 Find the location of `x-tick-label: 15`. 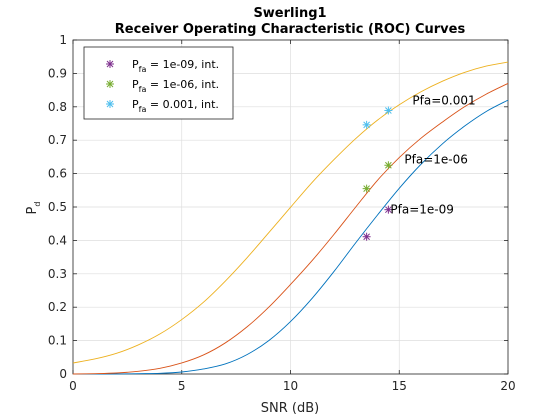

x-tick-label: 15 is located at coordinates (399, 386).